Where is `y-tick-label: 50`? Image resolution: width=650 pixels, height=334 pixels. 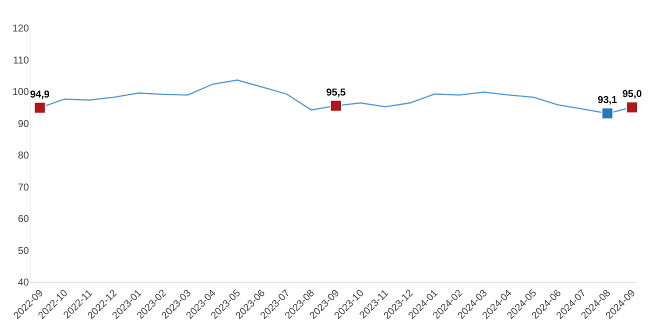
y-tick-label: 50 is located at coordinates (24, 251).